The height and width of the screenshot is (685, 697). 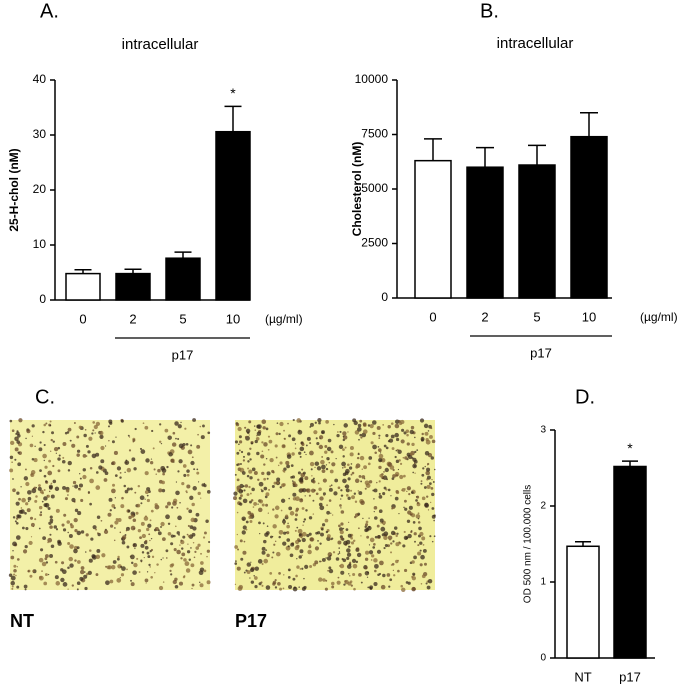 I want to click on micrograph, so click(x=335, y=505).